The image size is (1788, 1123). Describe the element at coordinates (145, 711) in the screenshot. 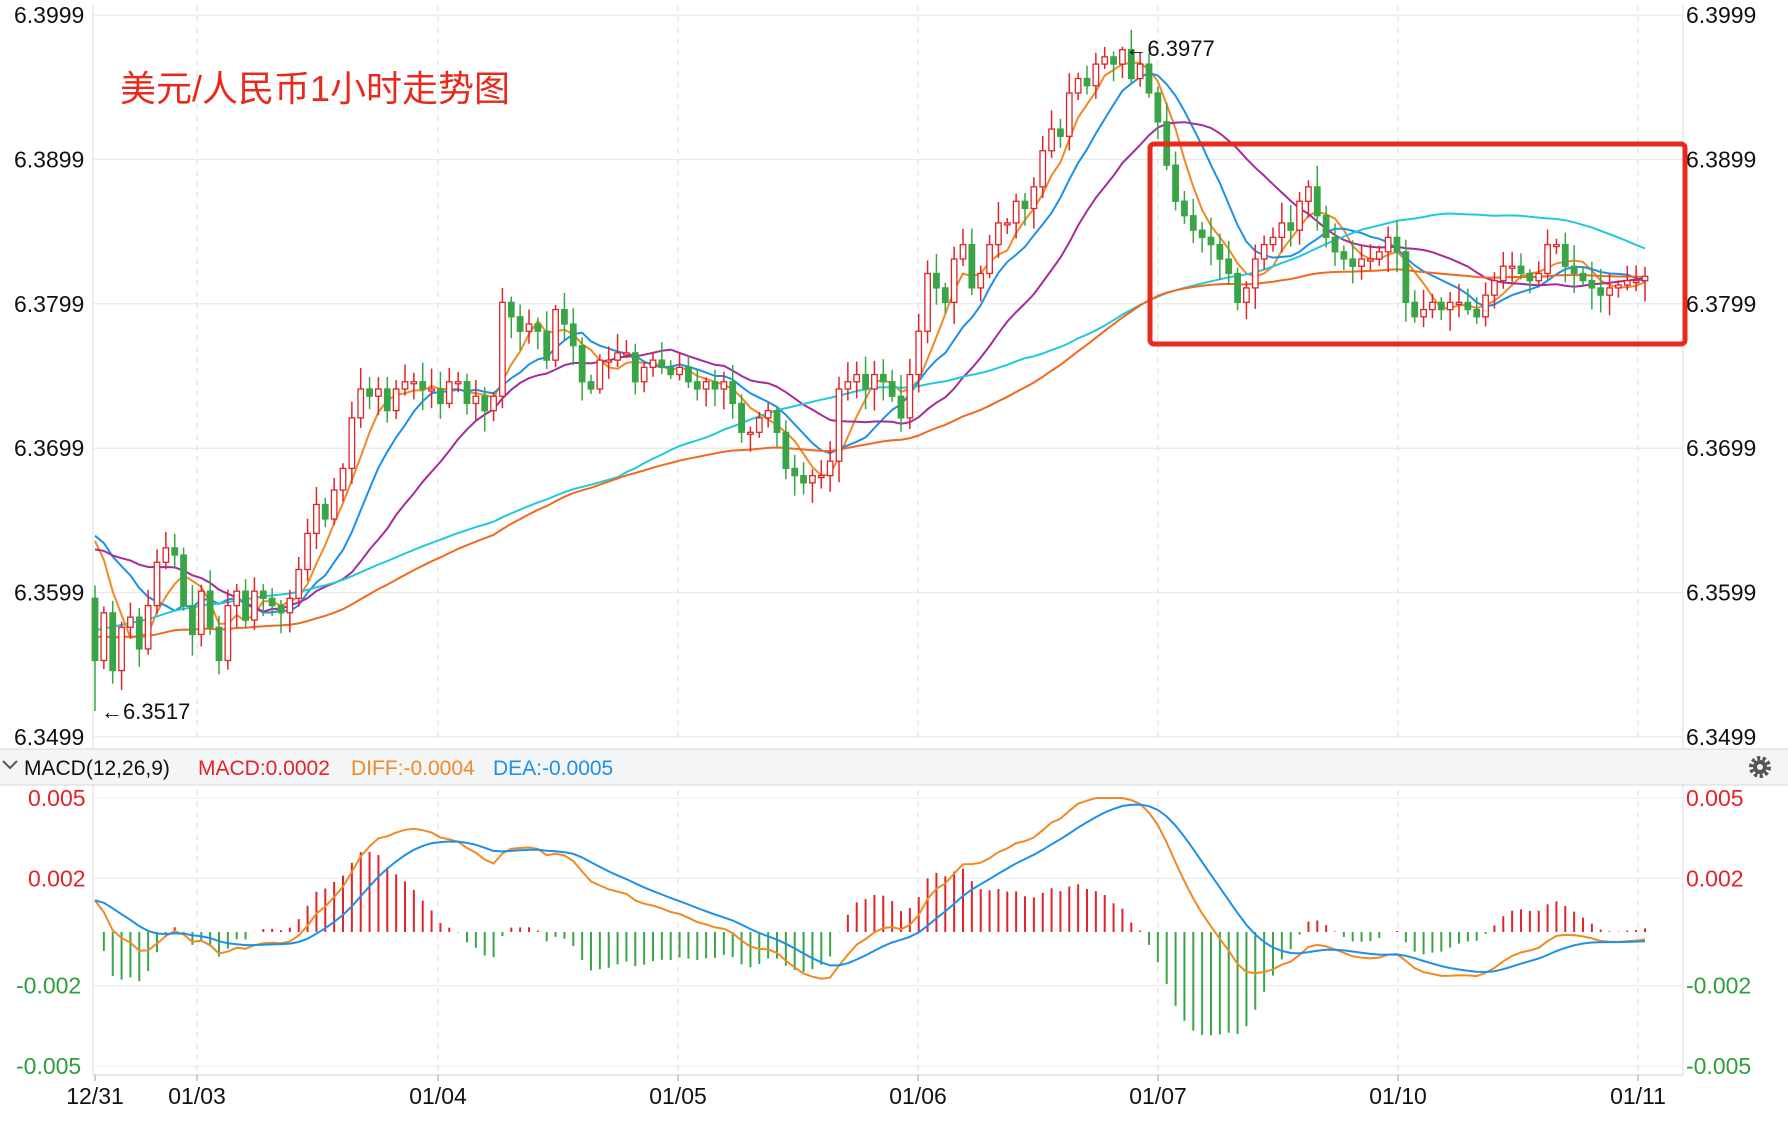

I see `low-annotation: ←6.3517` at that location.